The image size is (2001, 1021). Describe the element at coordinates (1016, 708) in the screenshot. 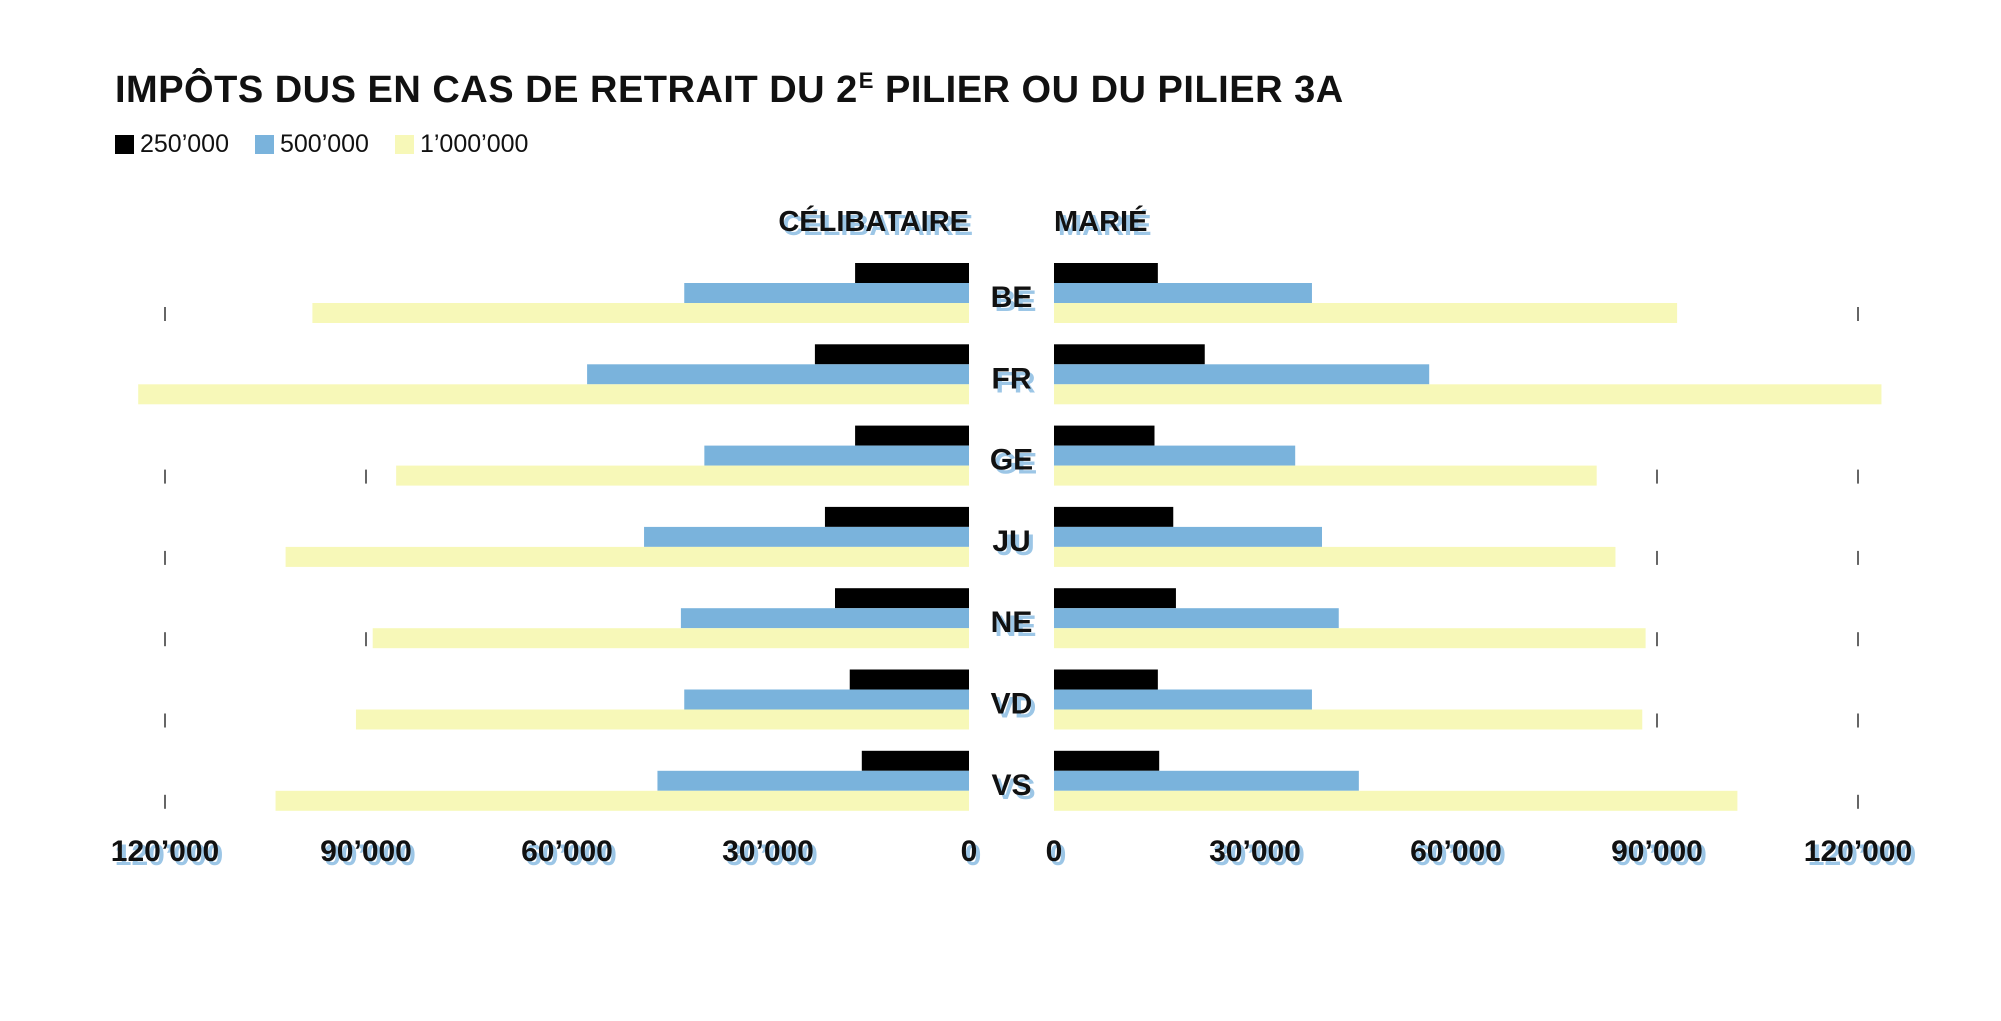

I see `category-label-vd-shadow: VD` at that location.